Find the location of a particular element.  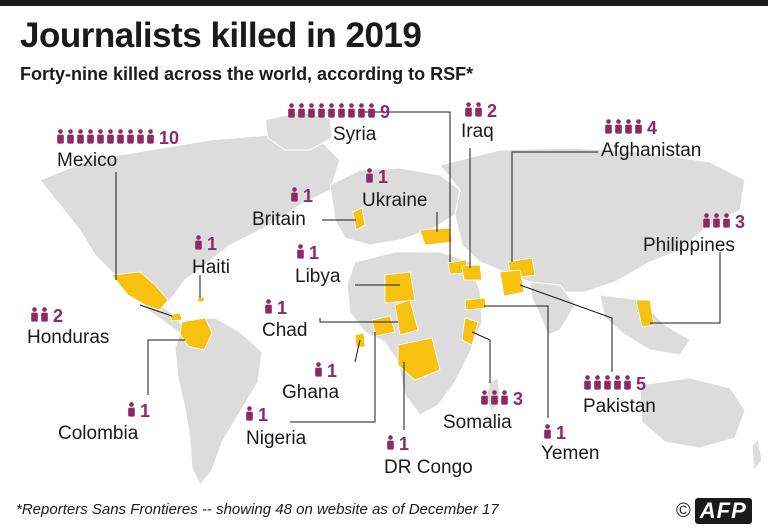

leader-syria is located at coordinates (405, 186).